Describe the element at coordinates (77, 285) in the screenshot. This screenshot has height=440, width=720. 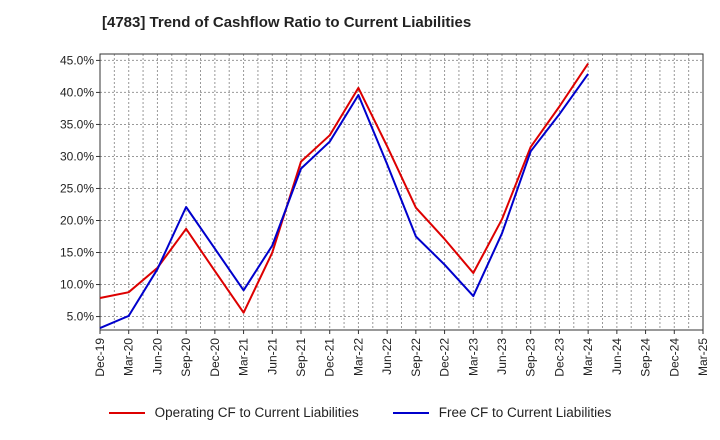
I see `y-tick-label: 10.0%` at that location.